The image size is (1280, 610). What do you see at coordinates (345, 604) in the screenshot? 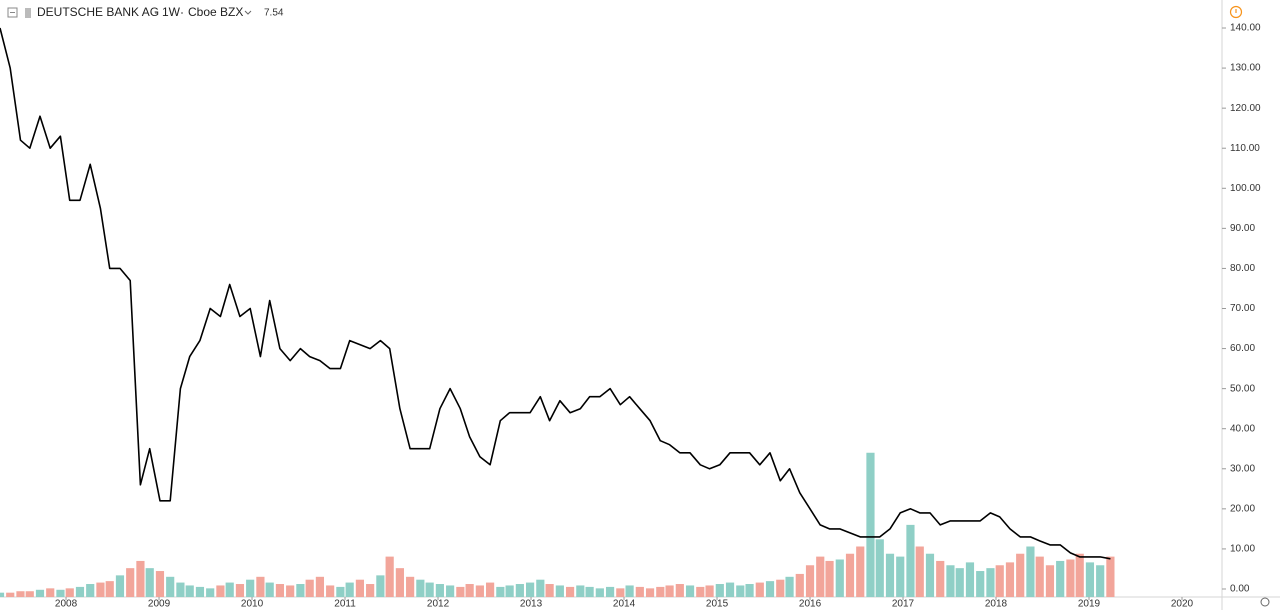
I see `x-tick-label: 2011` at bounding box center [345, 604].